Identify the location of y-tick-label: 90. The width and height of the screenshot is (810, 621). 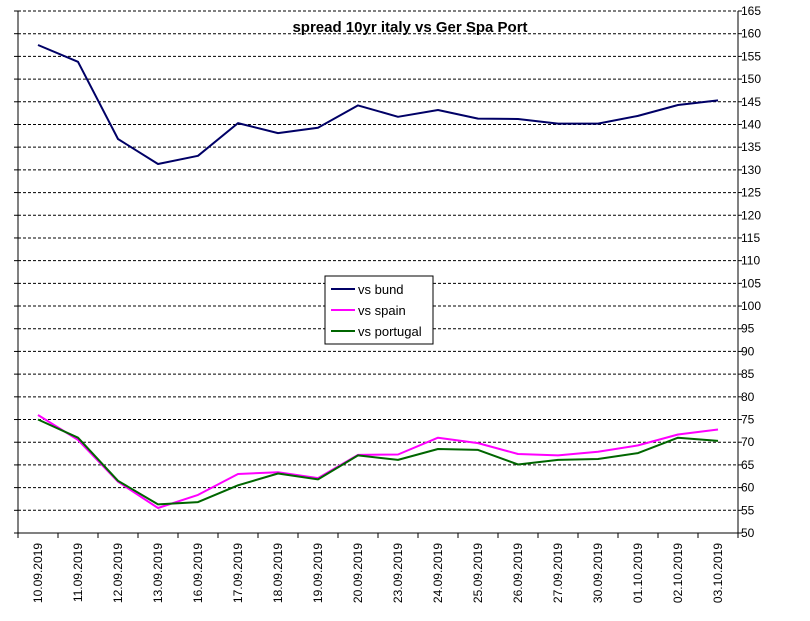
(748, 351).